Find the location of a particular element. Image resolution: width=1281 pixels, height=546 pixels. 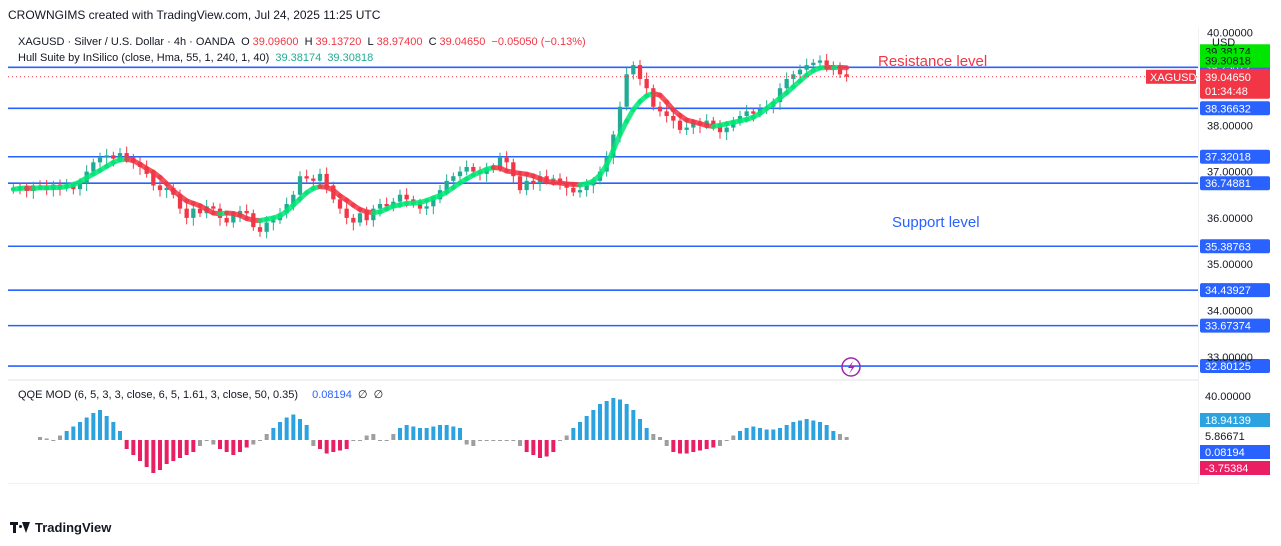

tradingview-footer: TradingView is located at coordinates (60, 527).